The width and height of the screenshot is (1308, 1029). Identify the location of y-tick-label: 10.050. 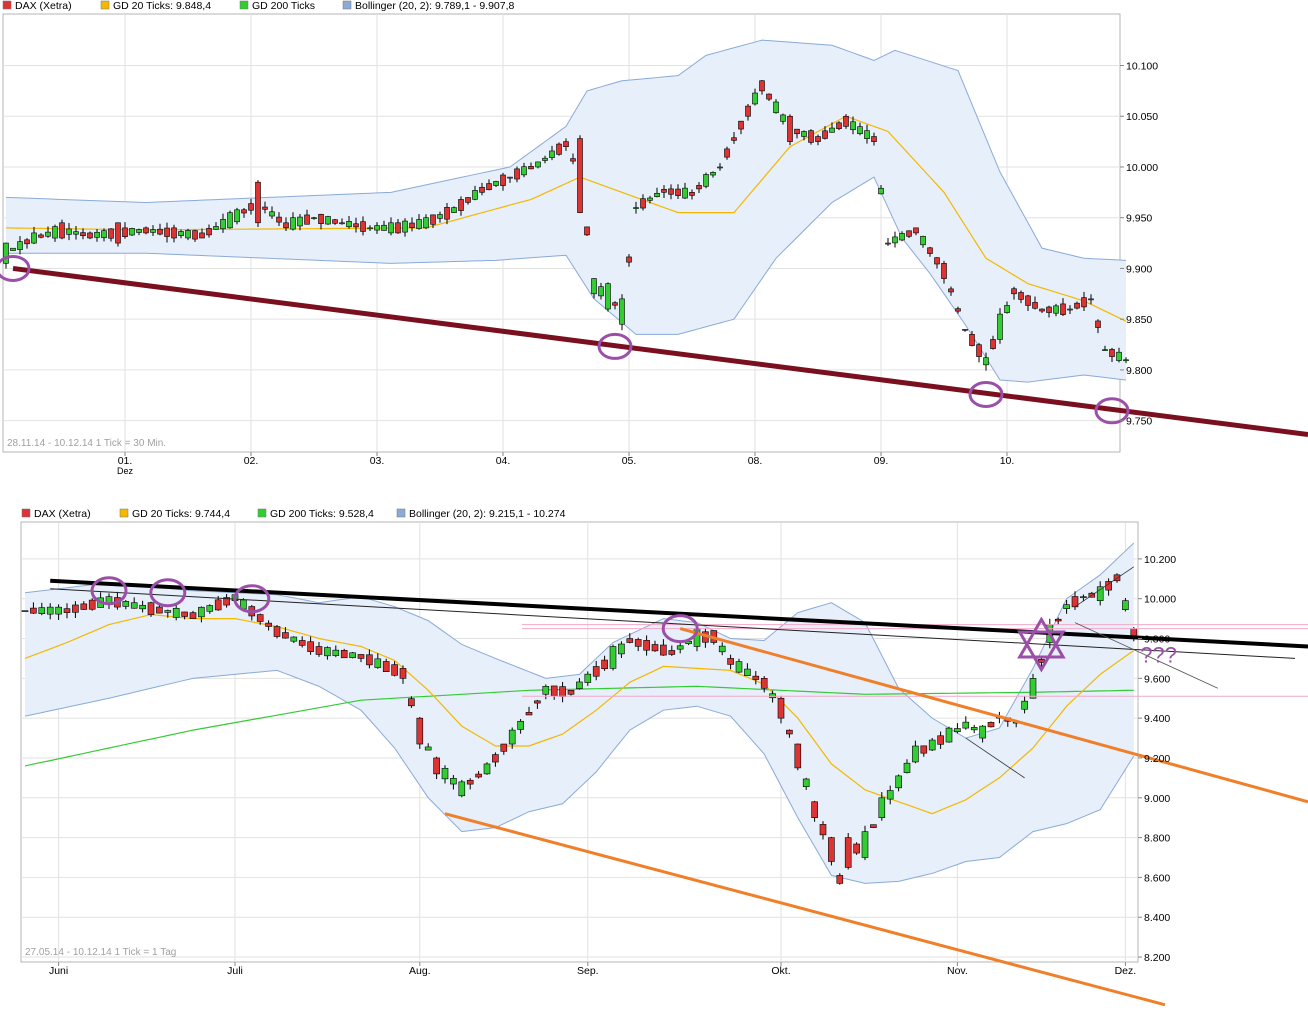
(1142, 117).